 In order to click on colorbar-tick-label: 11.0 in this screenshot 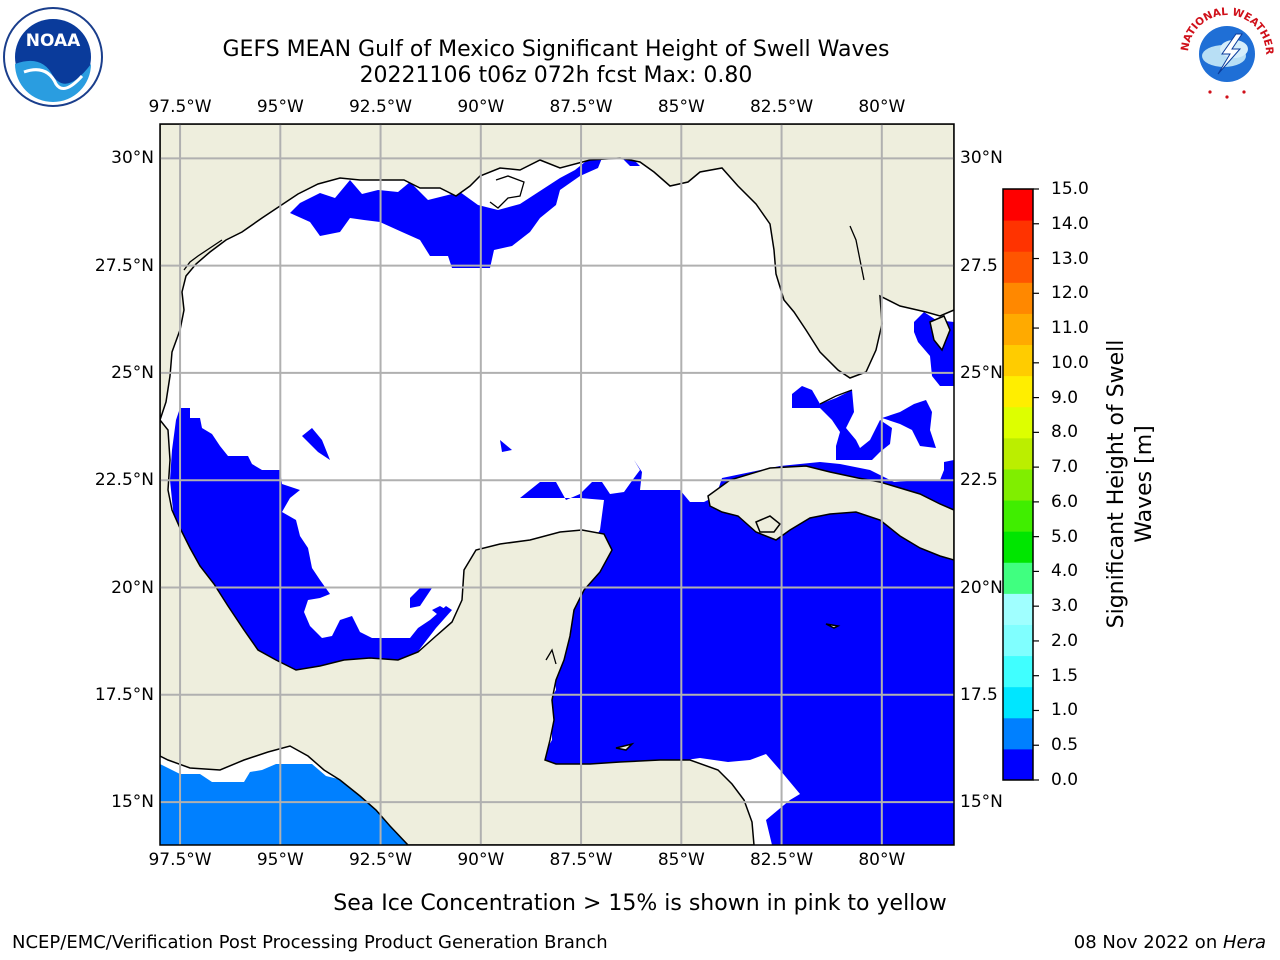, I will do `click(1070, 328)`.